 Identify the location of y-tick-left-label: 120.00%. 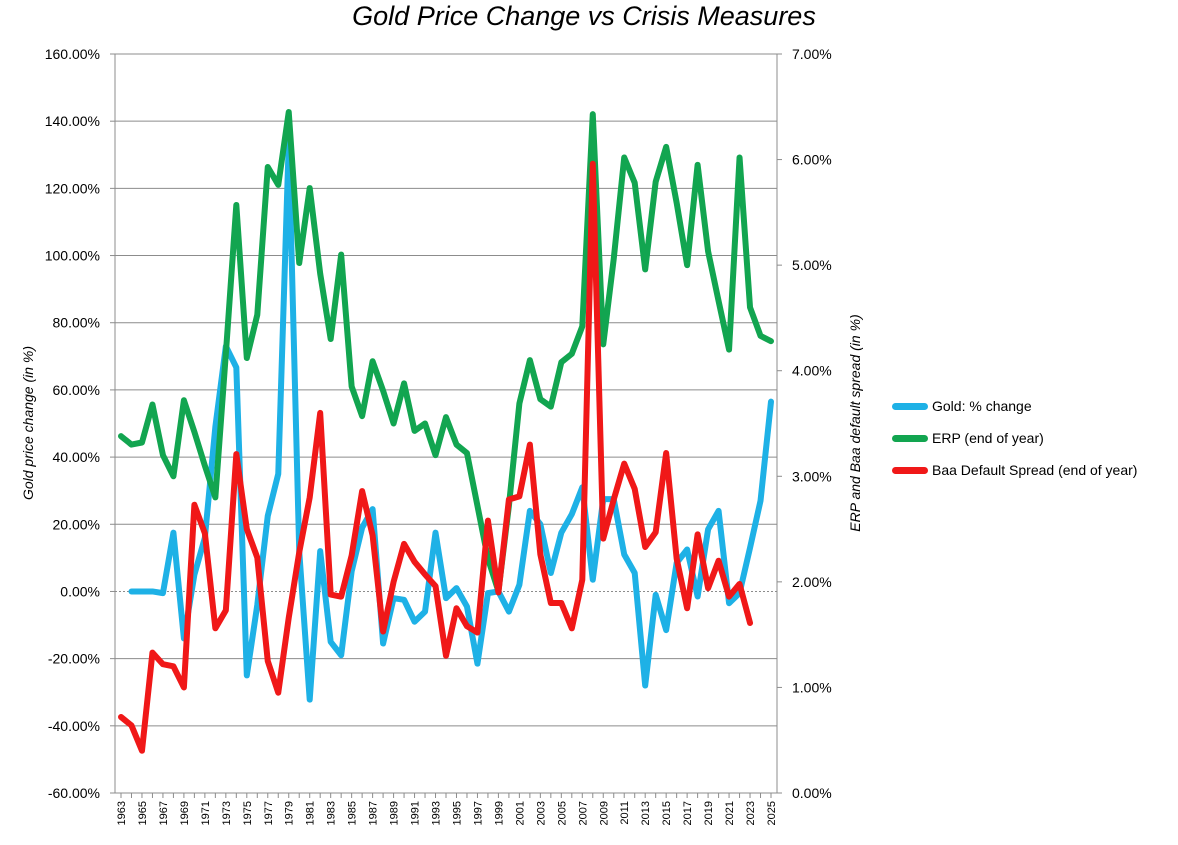
(72, 188).